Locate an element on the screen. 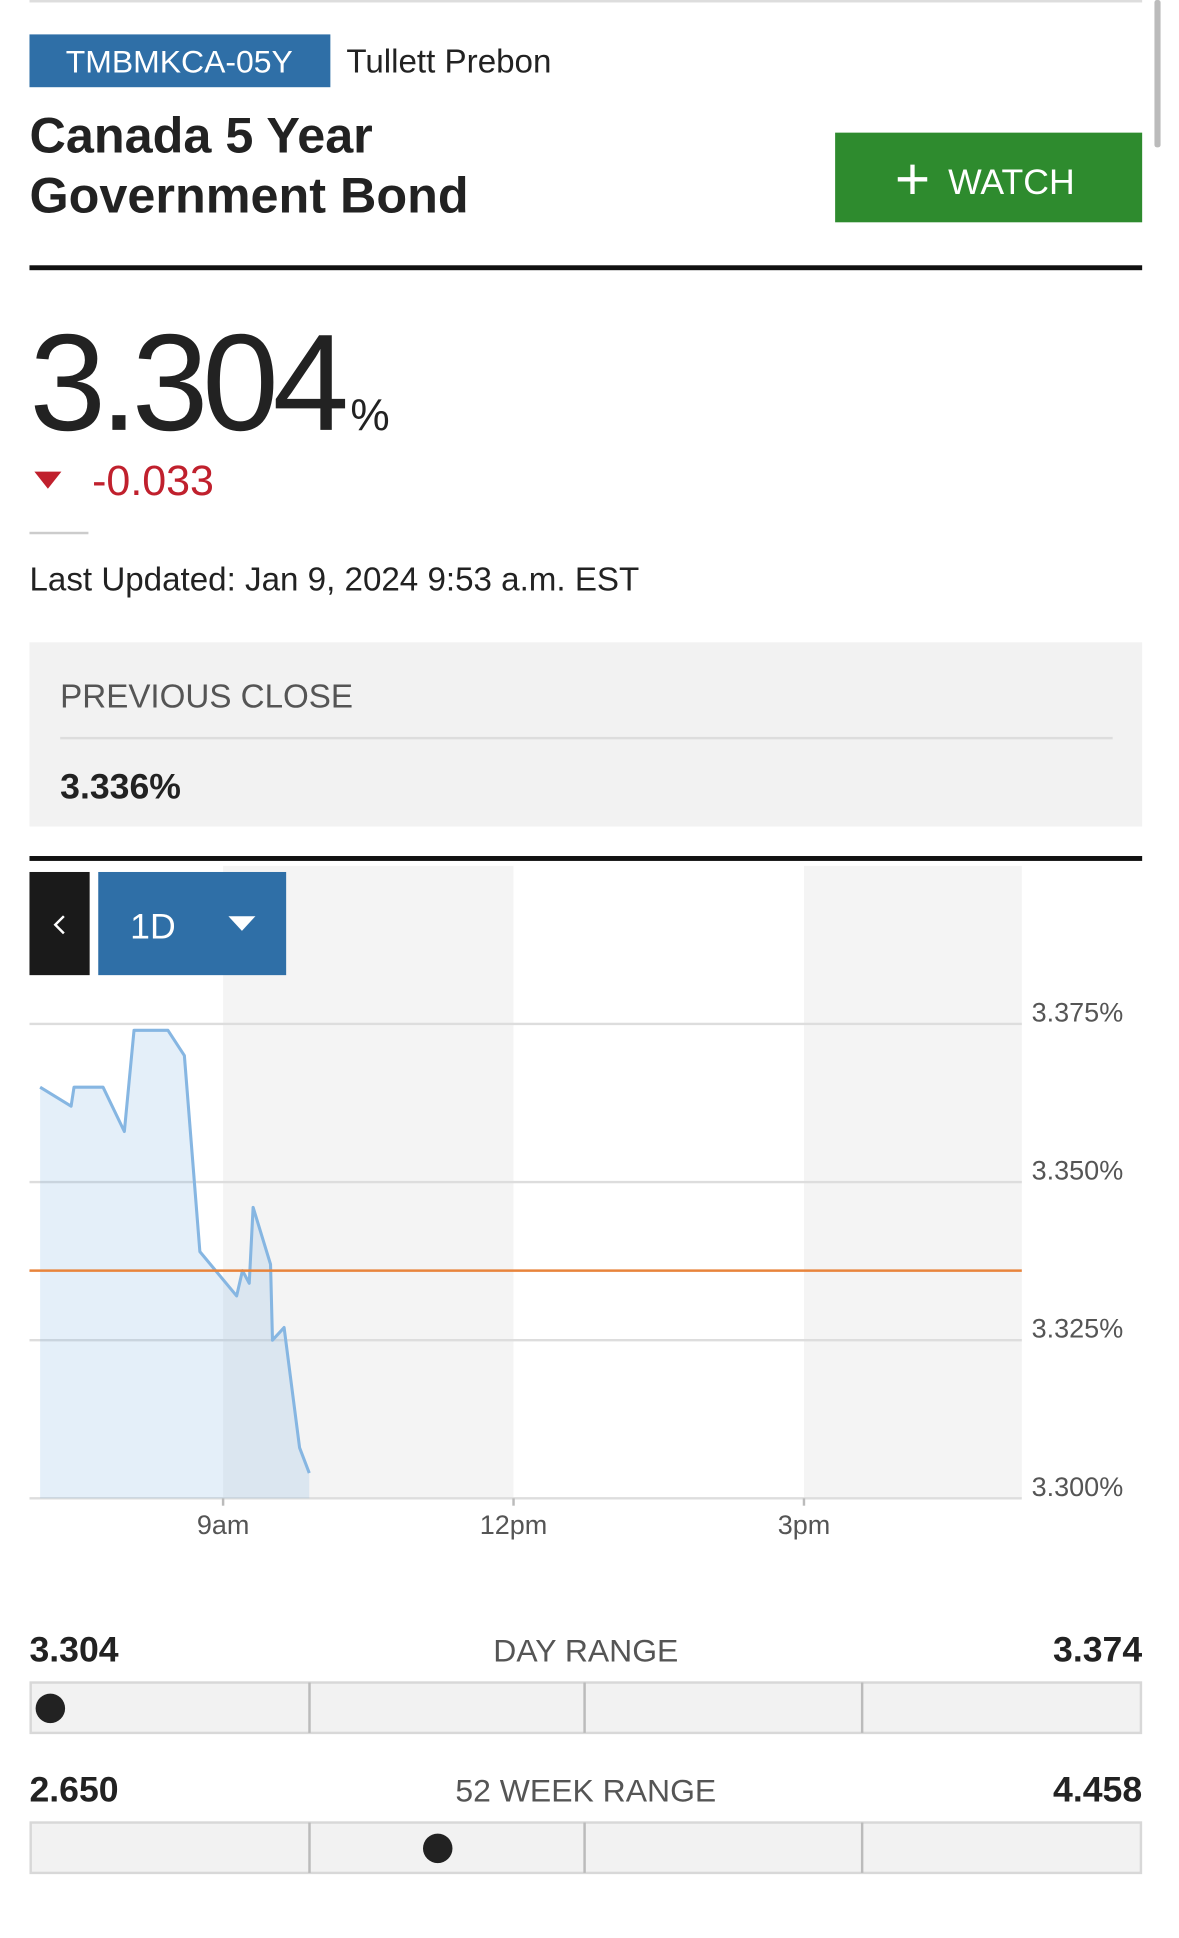  range-low: 2.650 is located at coordinates (73, 1790).